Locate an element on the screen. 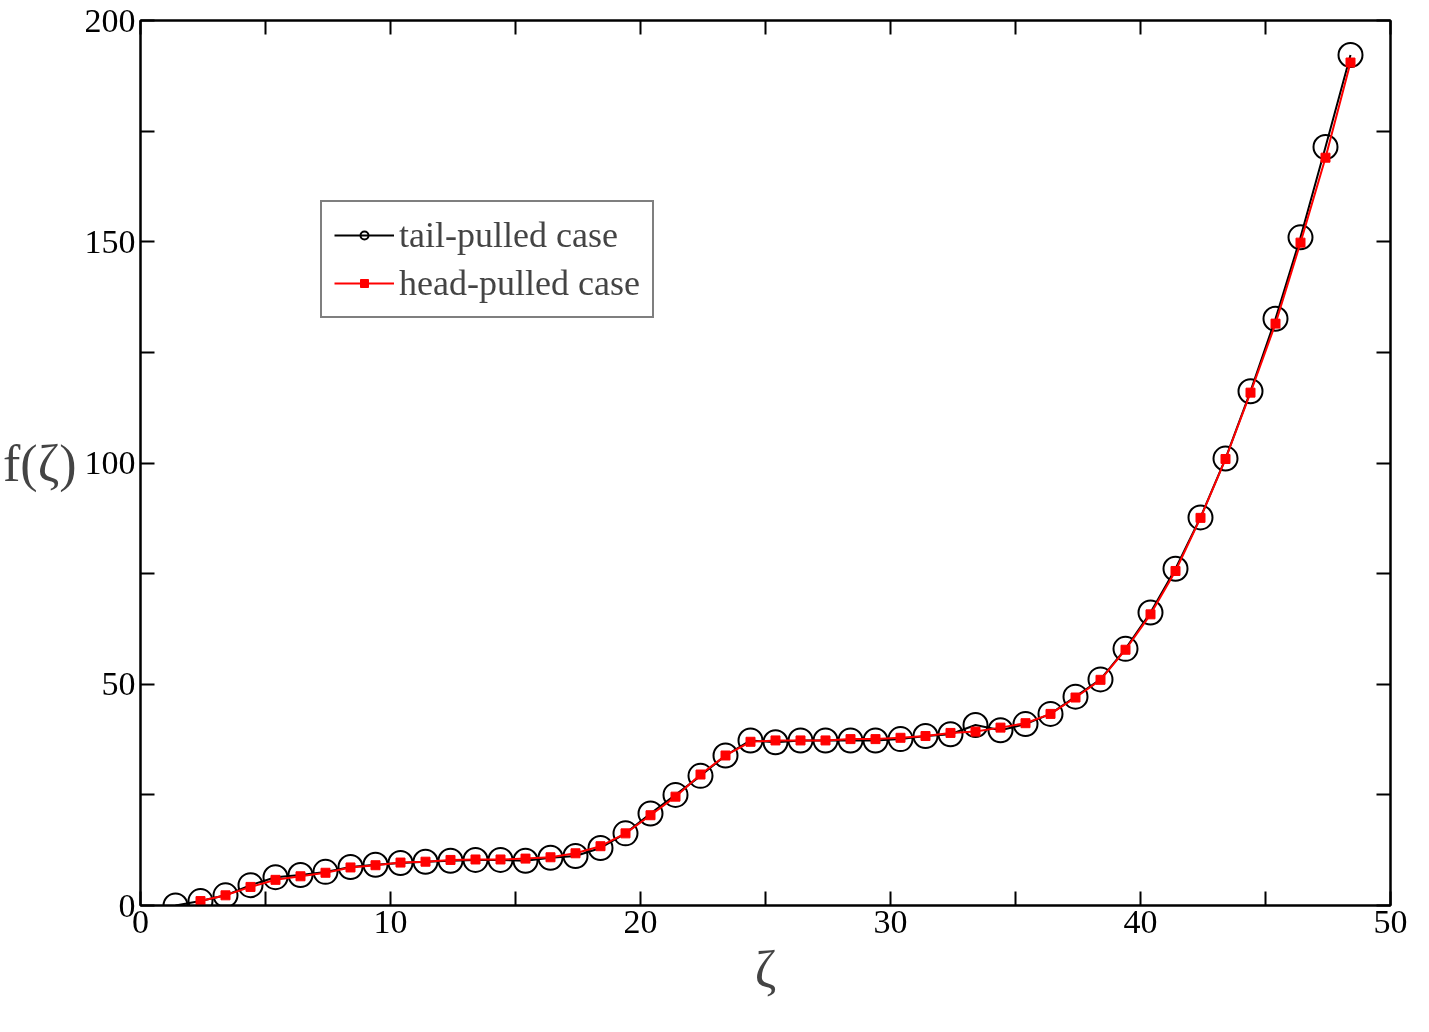  legend-label: tail-pulled case is located at coordinates (508, 235).